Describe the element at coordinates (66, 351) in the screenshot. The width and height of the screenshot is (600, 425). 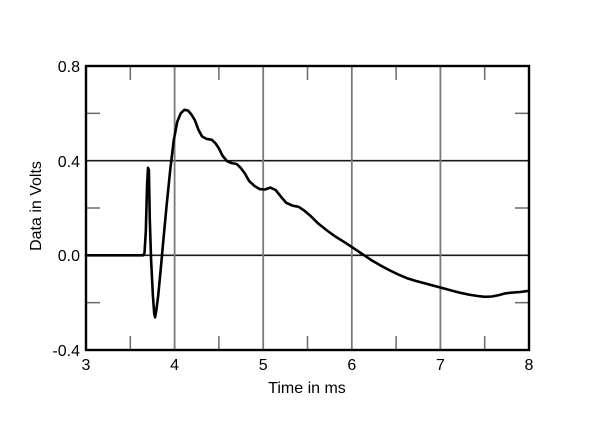
I see `y-tick-label--0.4: -0.4` at that location.